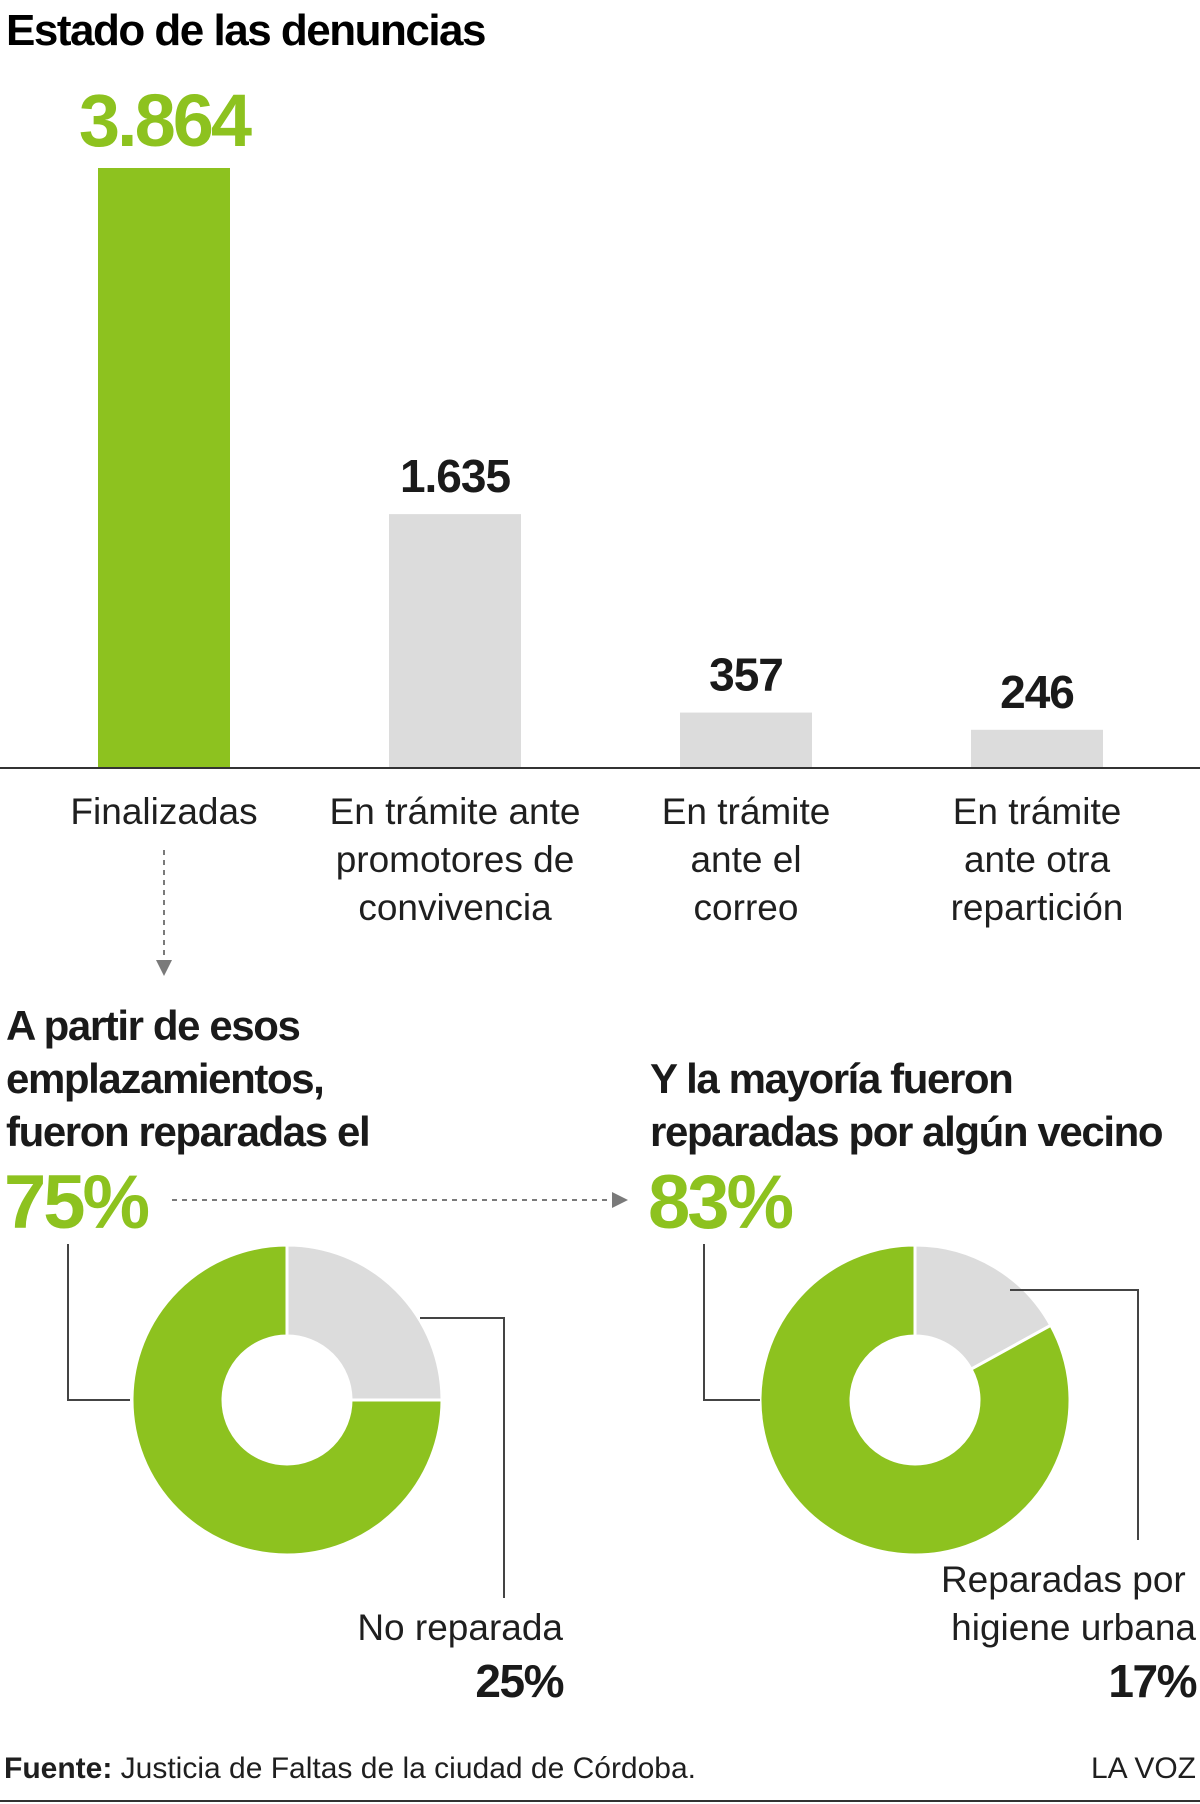  What do you see at coordinates (746, 675) in the screenshot?
I see `bar-value-label-2: 357` at bounding box center [746, 675].